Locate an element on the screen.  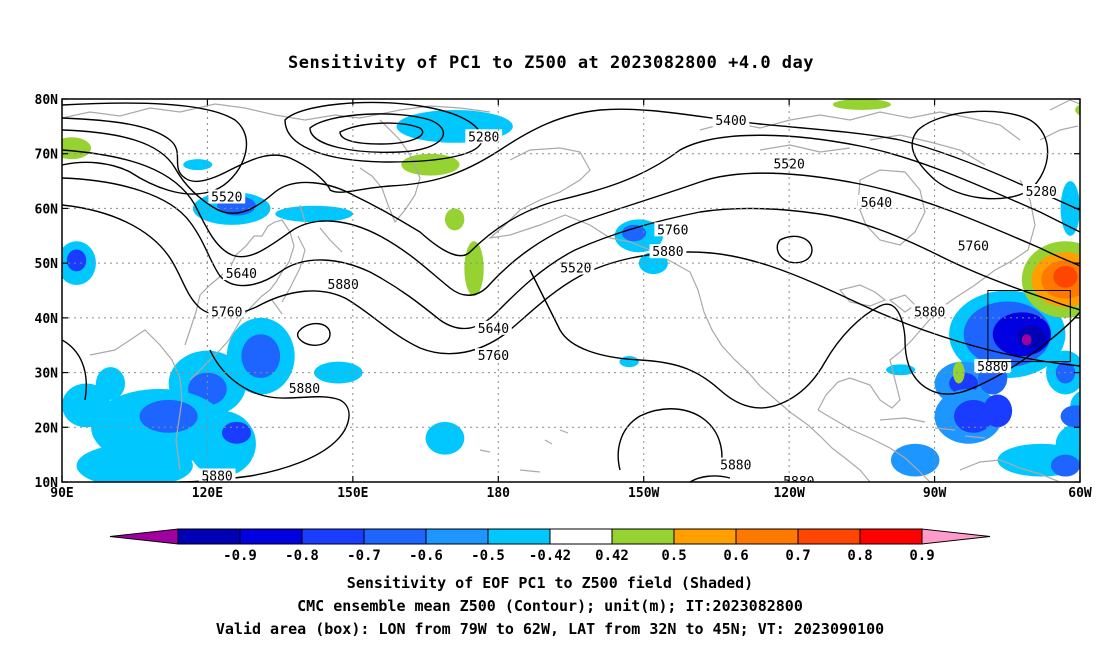
colorbar-level-label: 0.6 is located at coordinates (735, 556).